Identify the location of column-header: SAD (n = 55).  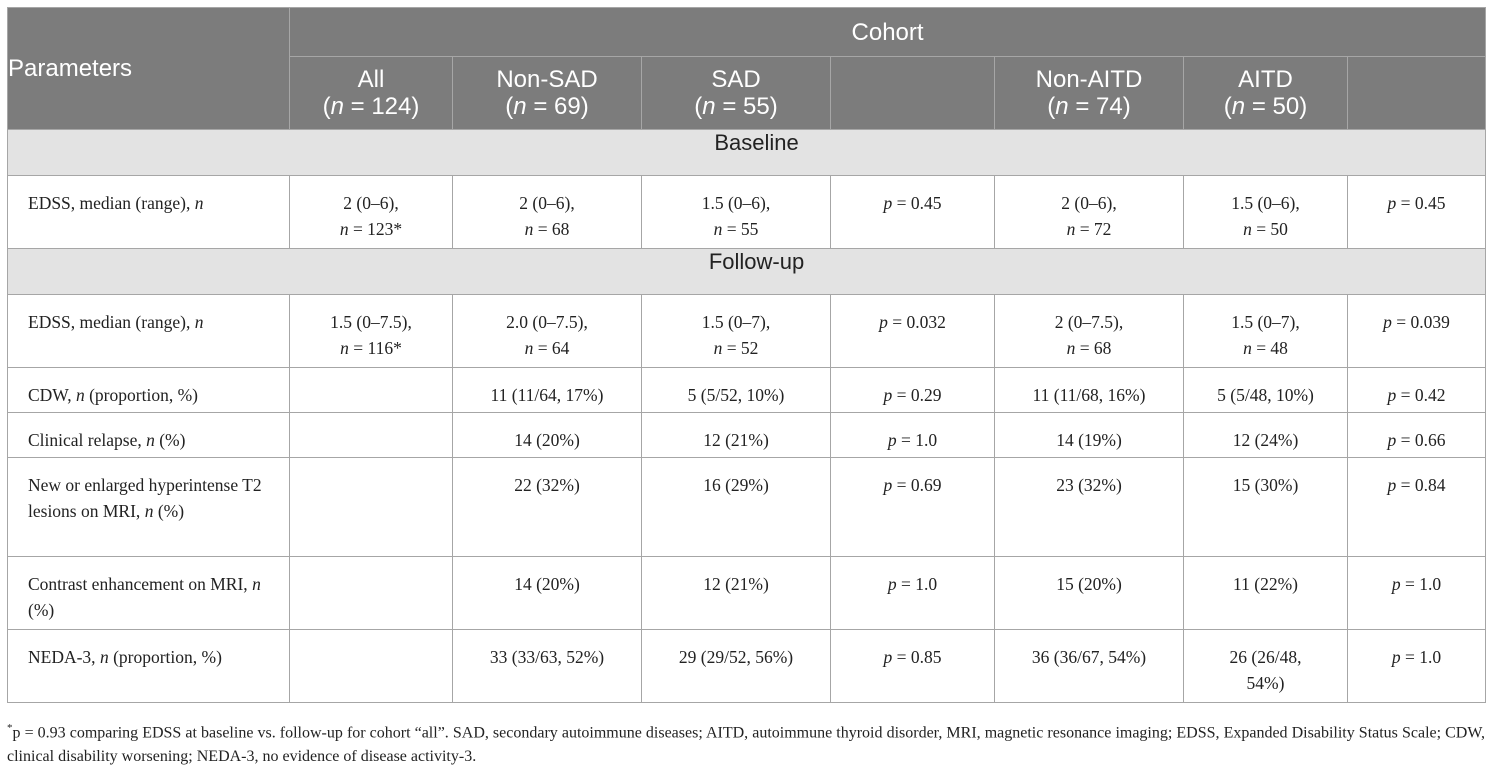
(736, 93).